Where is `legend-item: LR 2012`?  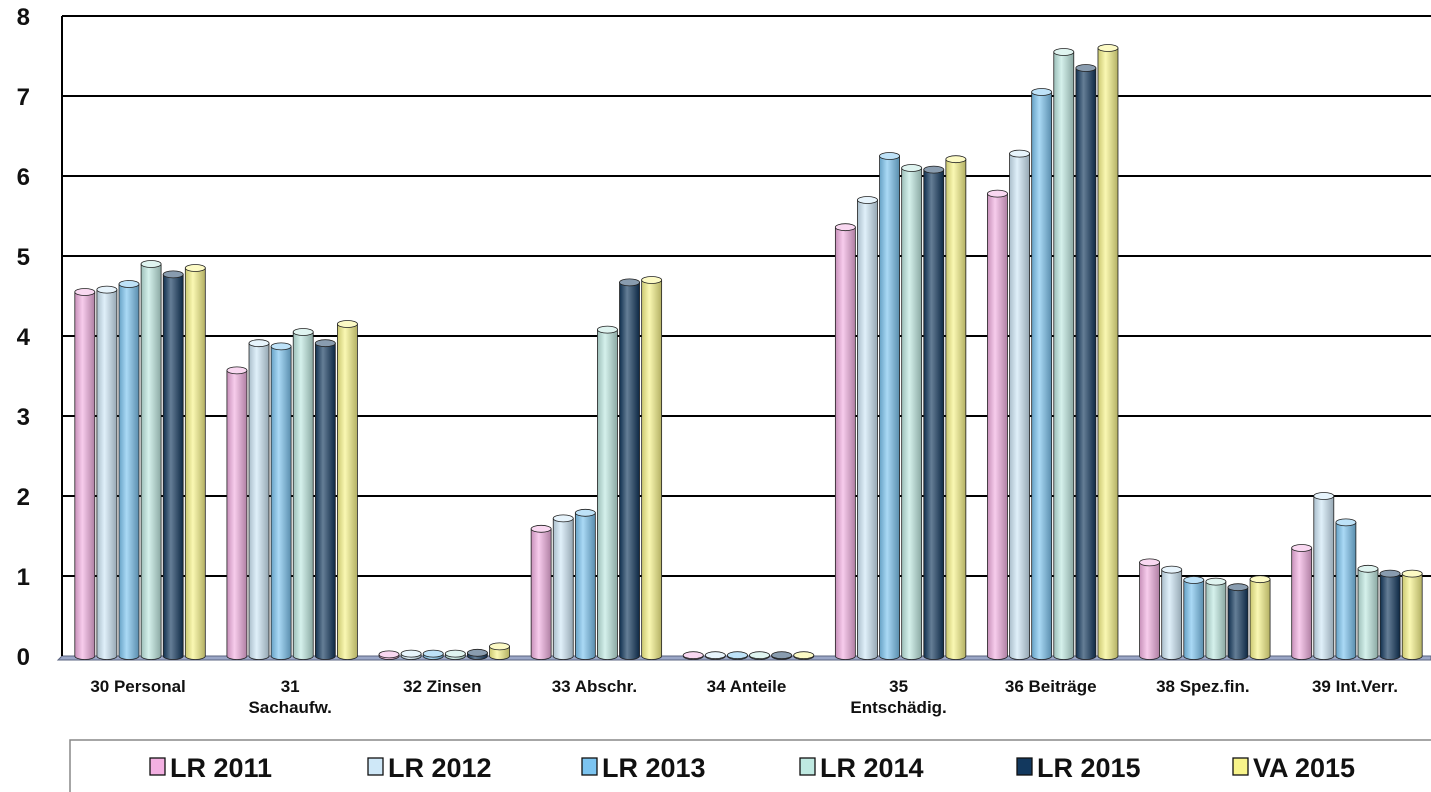 legend-item: LR 2012 is located at coordinates (429, 768).